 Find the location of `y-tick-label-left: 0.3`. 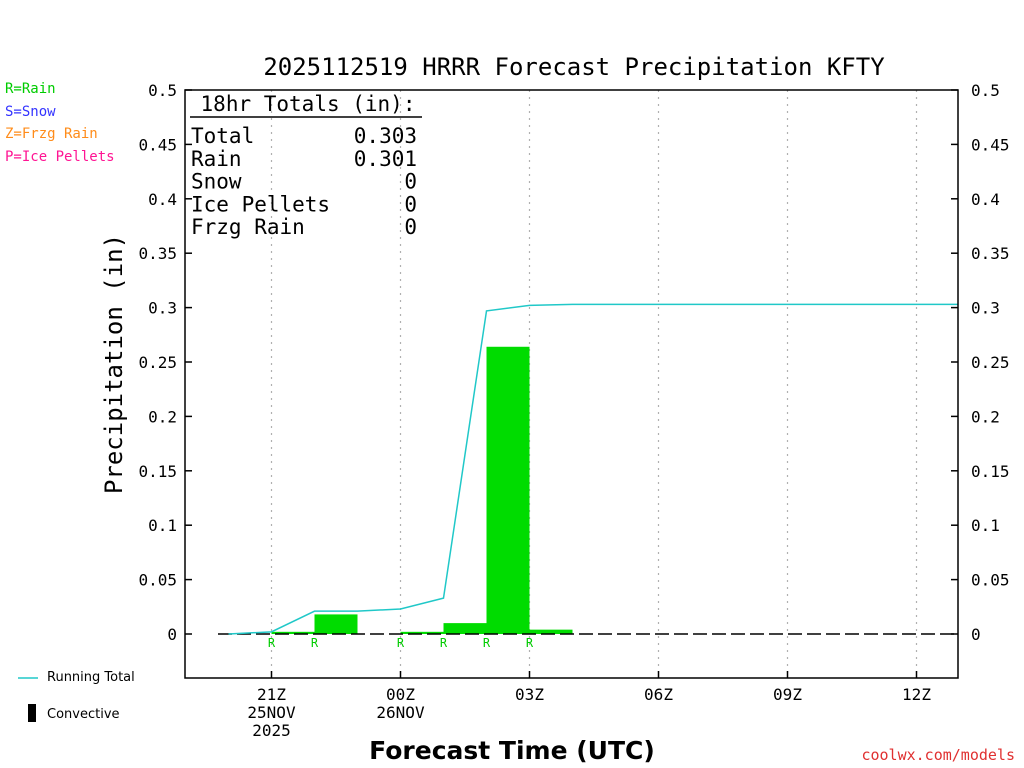

y-tick-label-left: 0.3 is located at coordinates (162, 308).